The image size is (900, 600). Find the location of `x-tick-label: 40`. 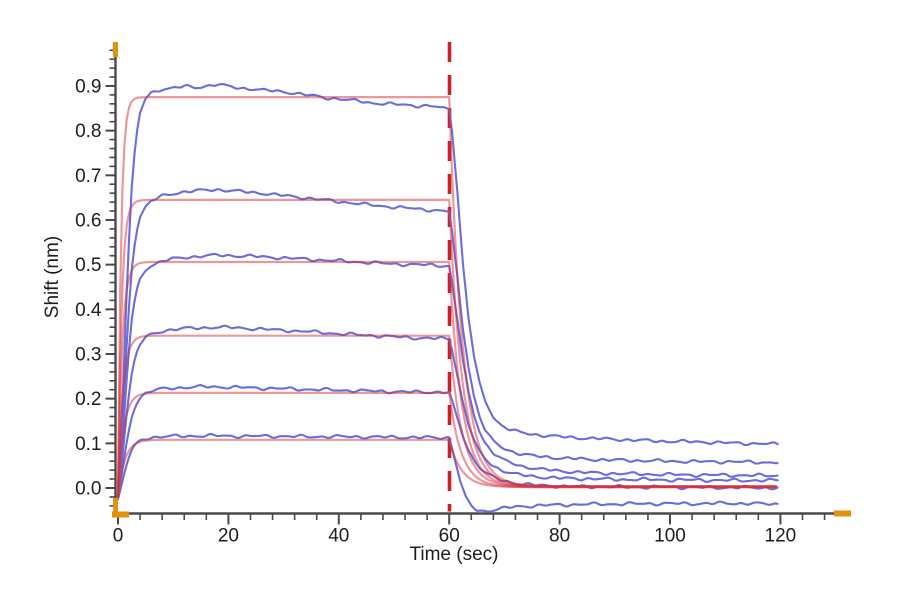

x-tick-label: 40 is located at coordinates (338, 536).